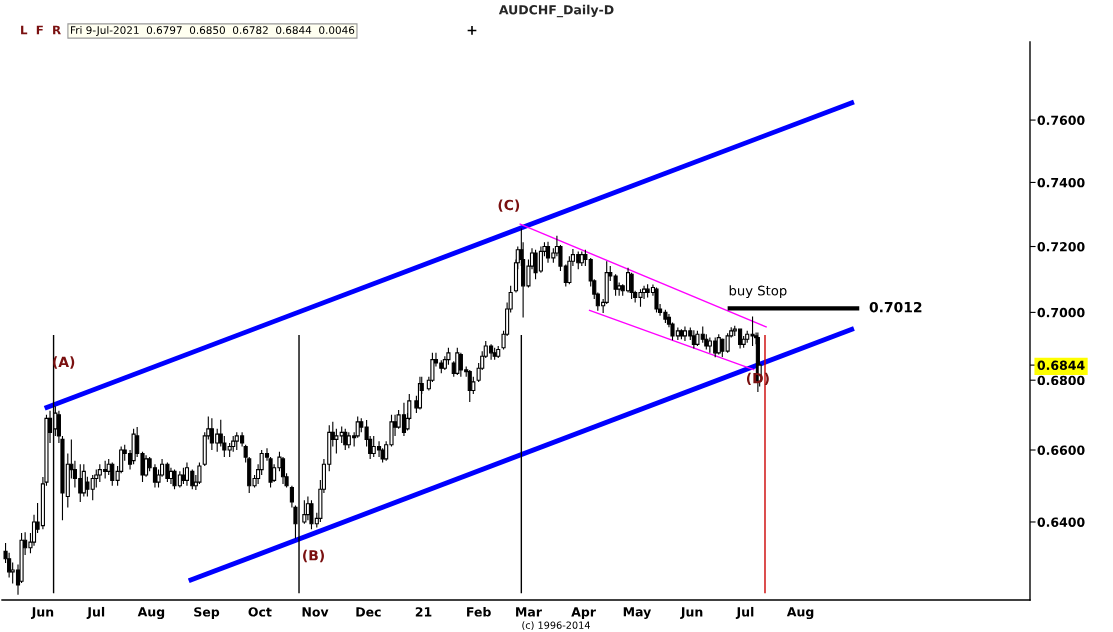  What do you see at coordinates (637, 613) in the screenshot?
I see `x-tick-label: May` at bounding box center [637, 613].